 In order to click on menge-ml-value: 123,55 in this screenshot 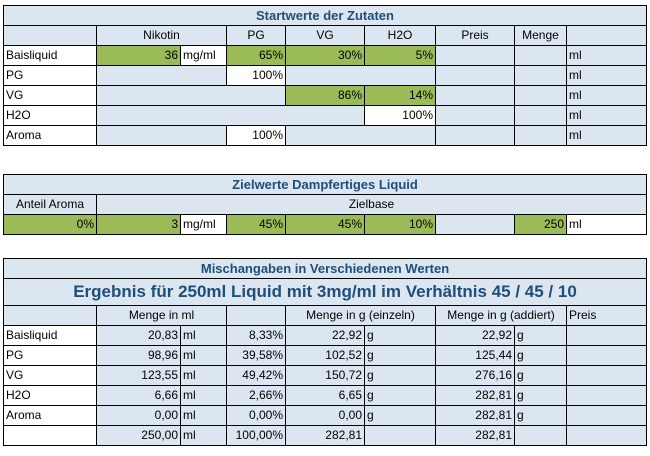, I will do `click(139, 375)`.